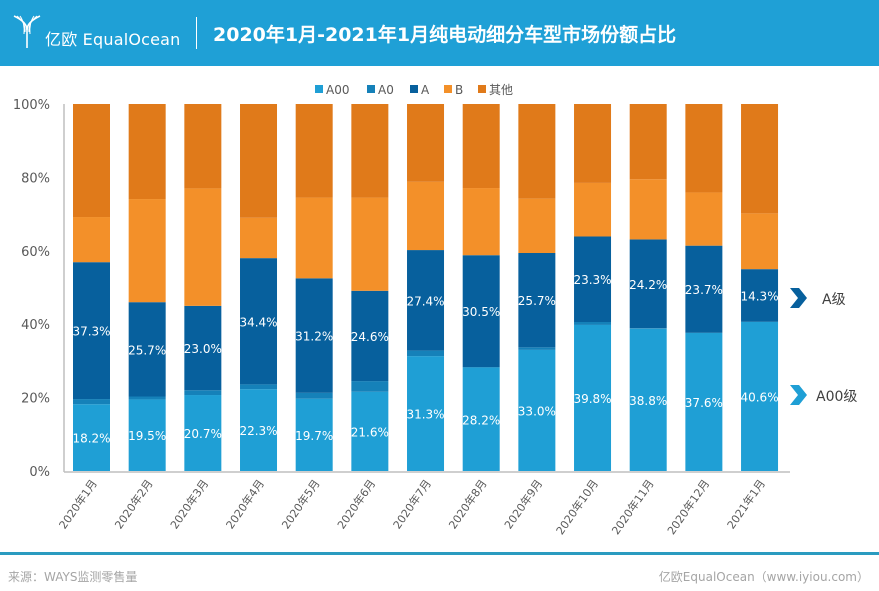 The width and height of the screenshot is (879, 591). I want to click on legend-swatch-A0, so click(371, 89).